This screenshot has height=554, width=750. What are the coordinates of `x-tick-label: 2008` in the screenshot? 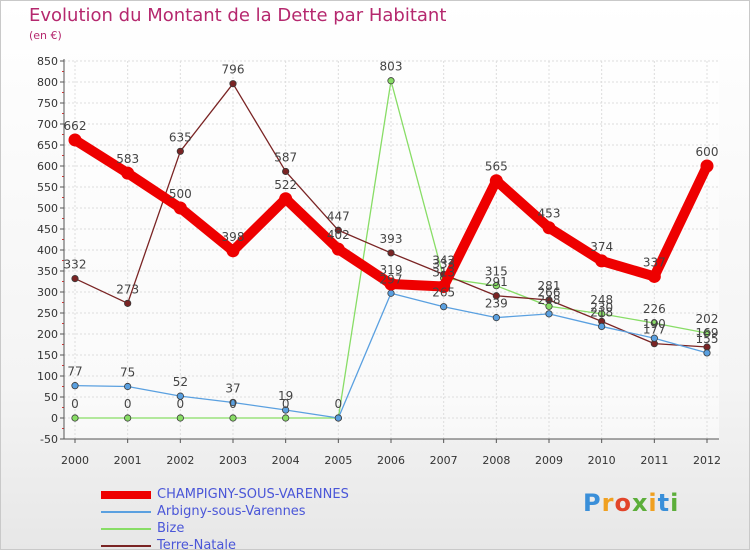 It's located at (496, 460).